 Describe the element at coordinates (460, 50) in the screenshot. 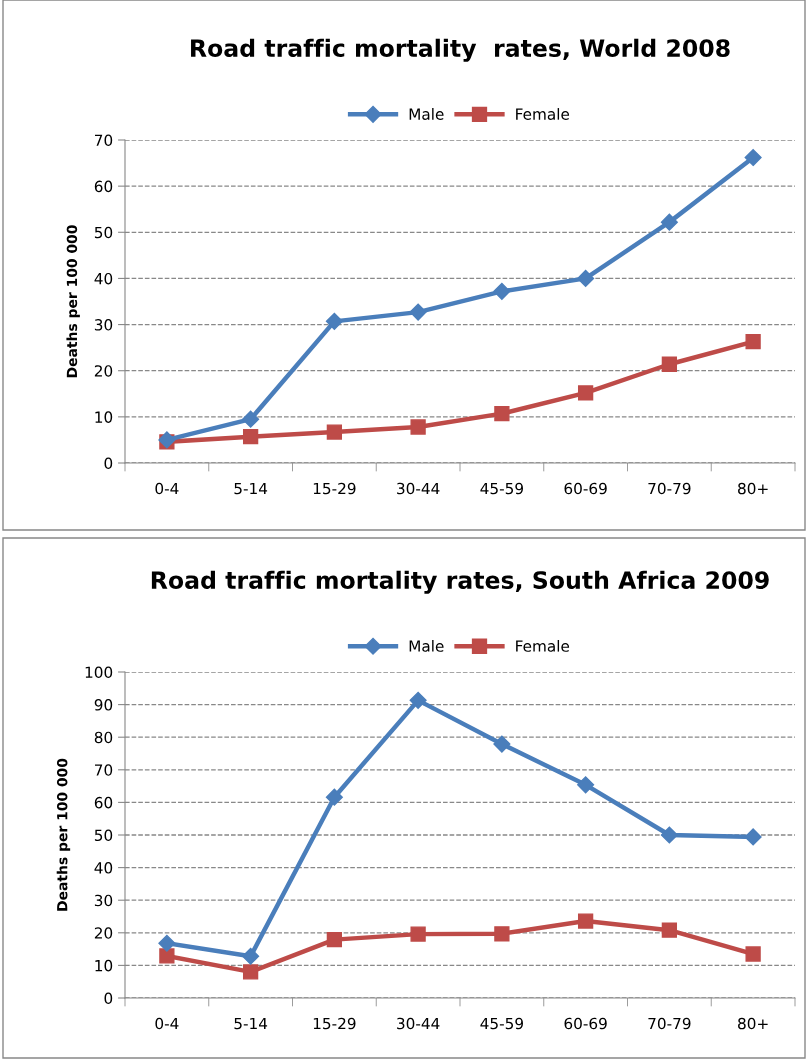

I see `chart-title: Road traffic mortality rates, World 2008` at that location.